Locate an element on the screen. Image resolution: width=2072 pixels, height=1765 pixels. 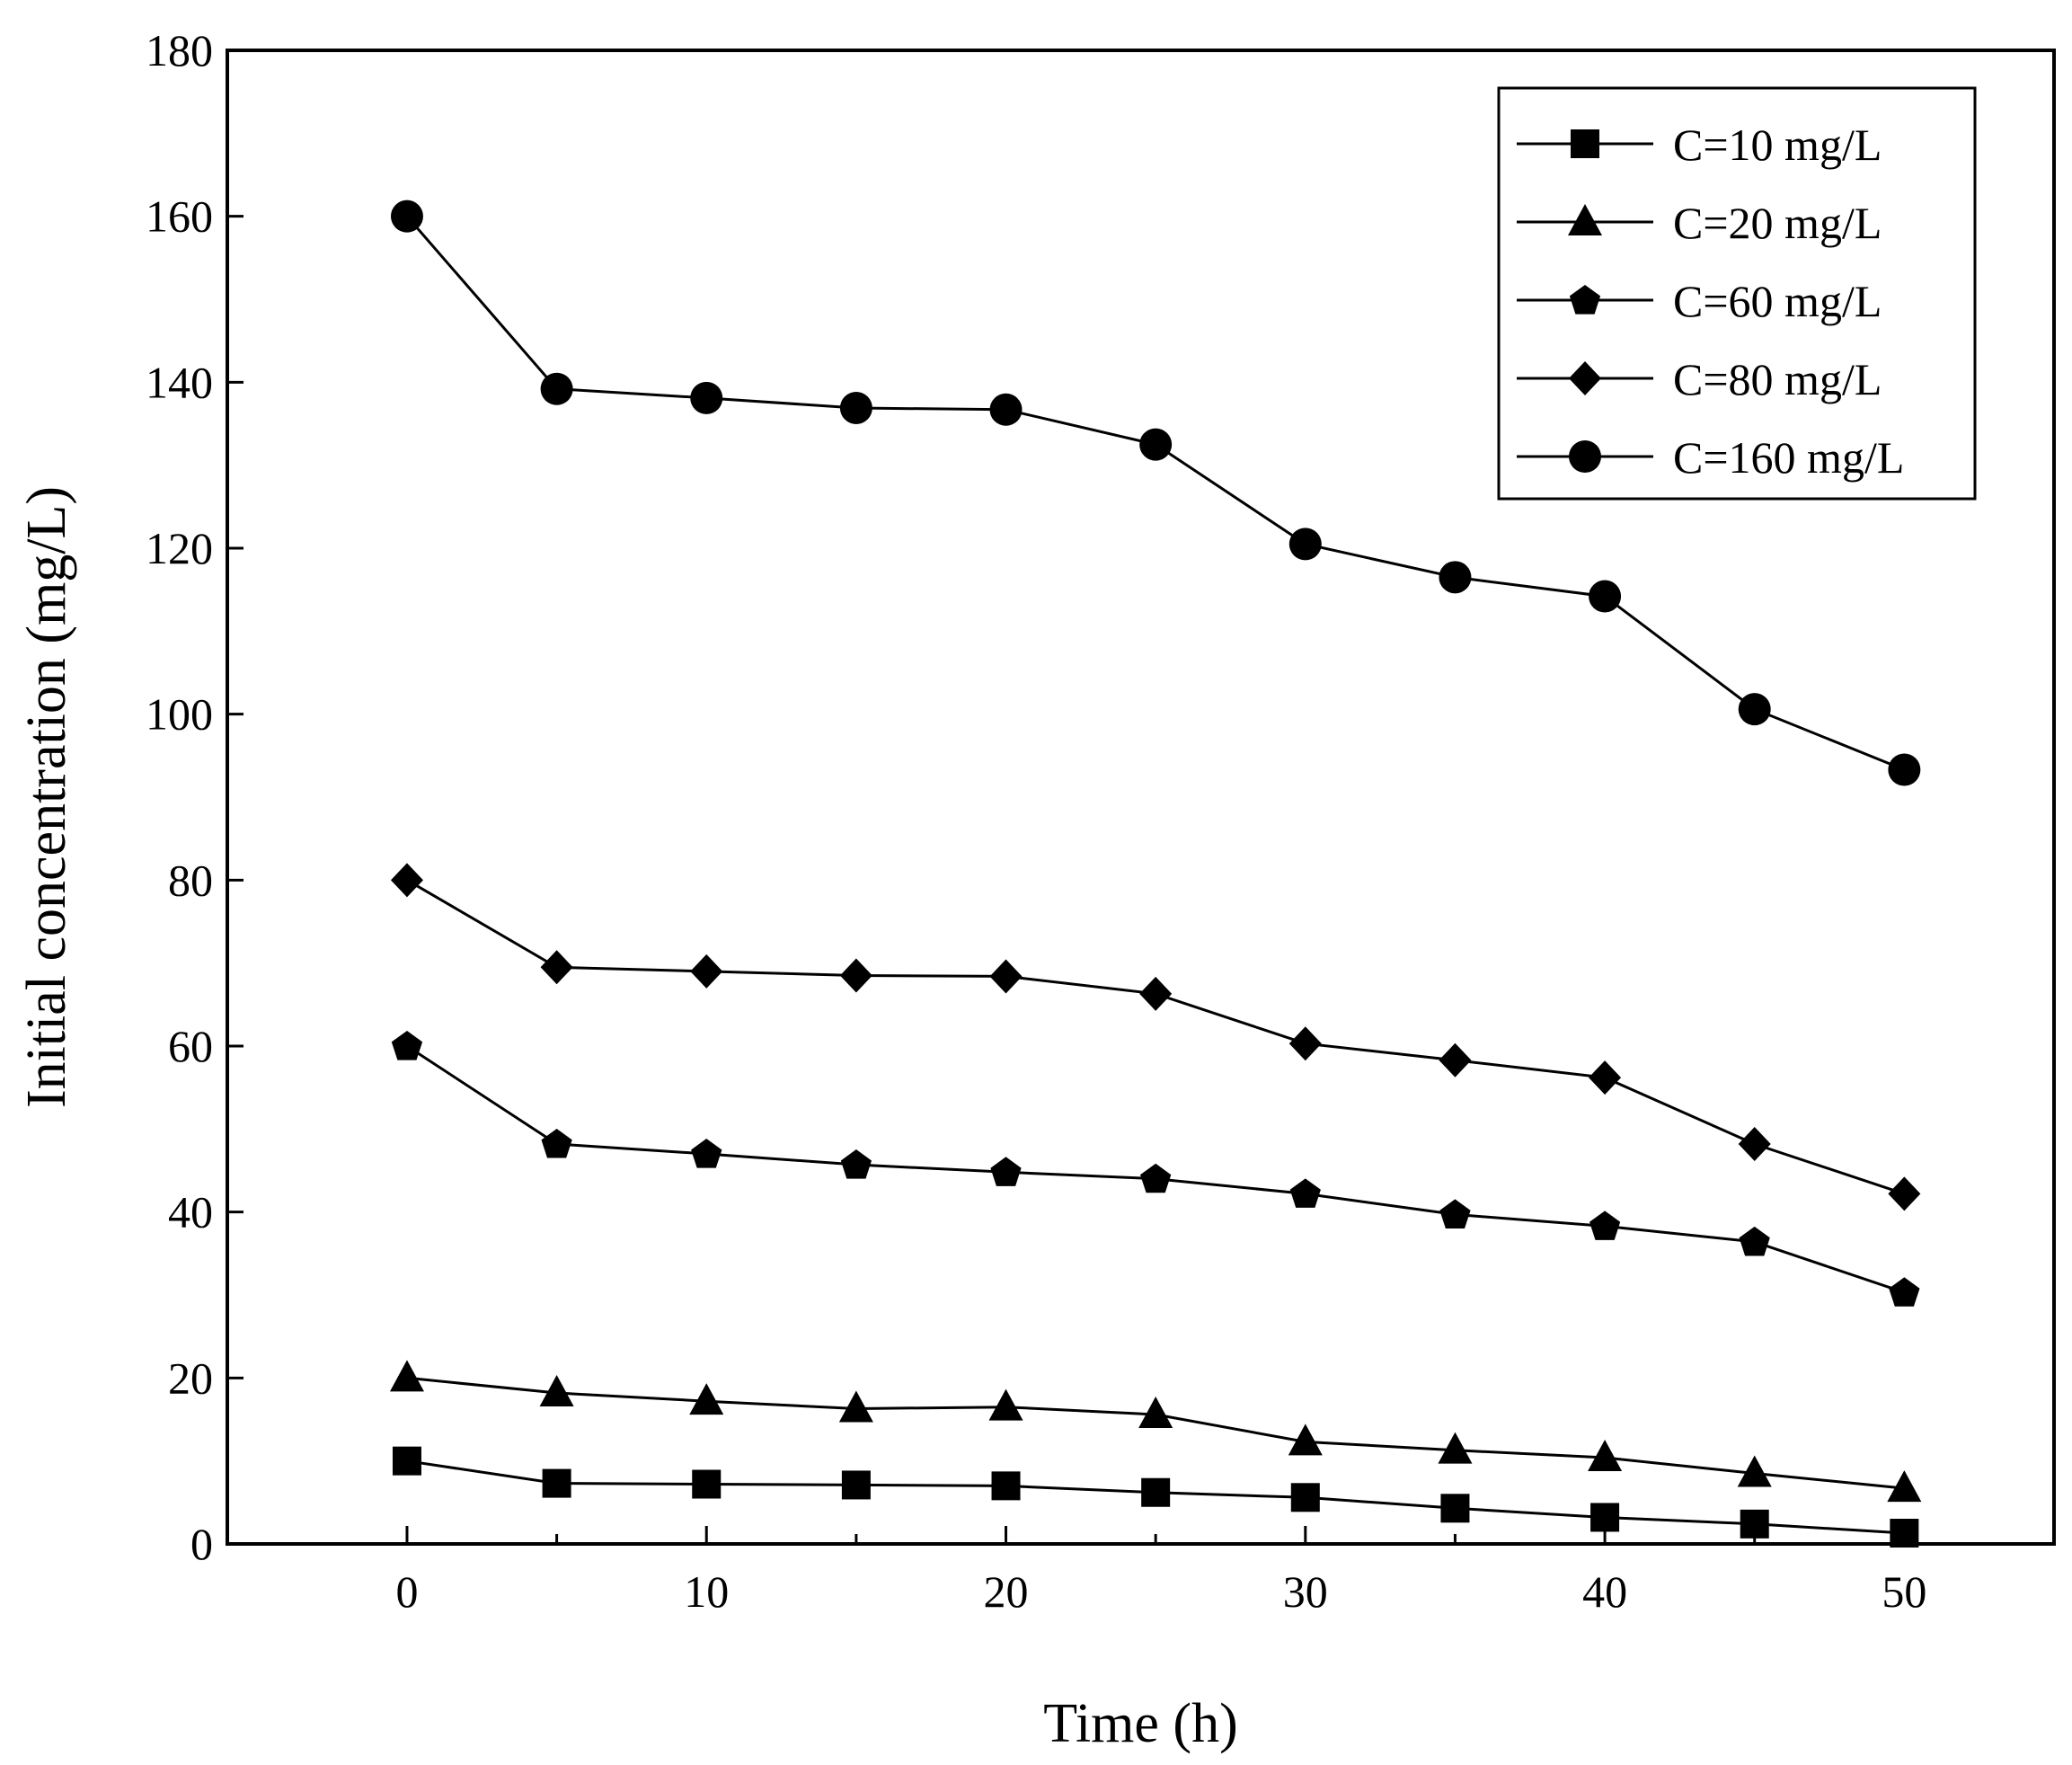
y-tick-label: 160 is located at coordinates (179, 216).